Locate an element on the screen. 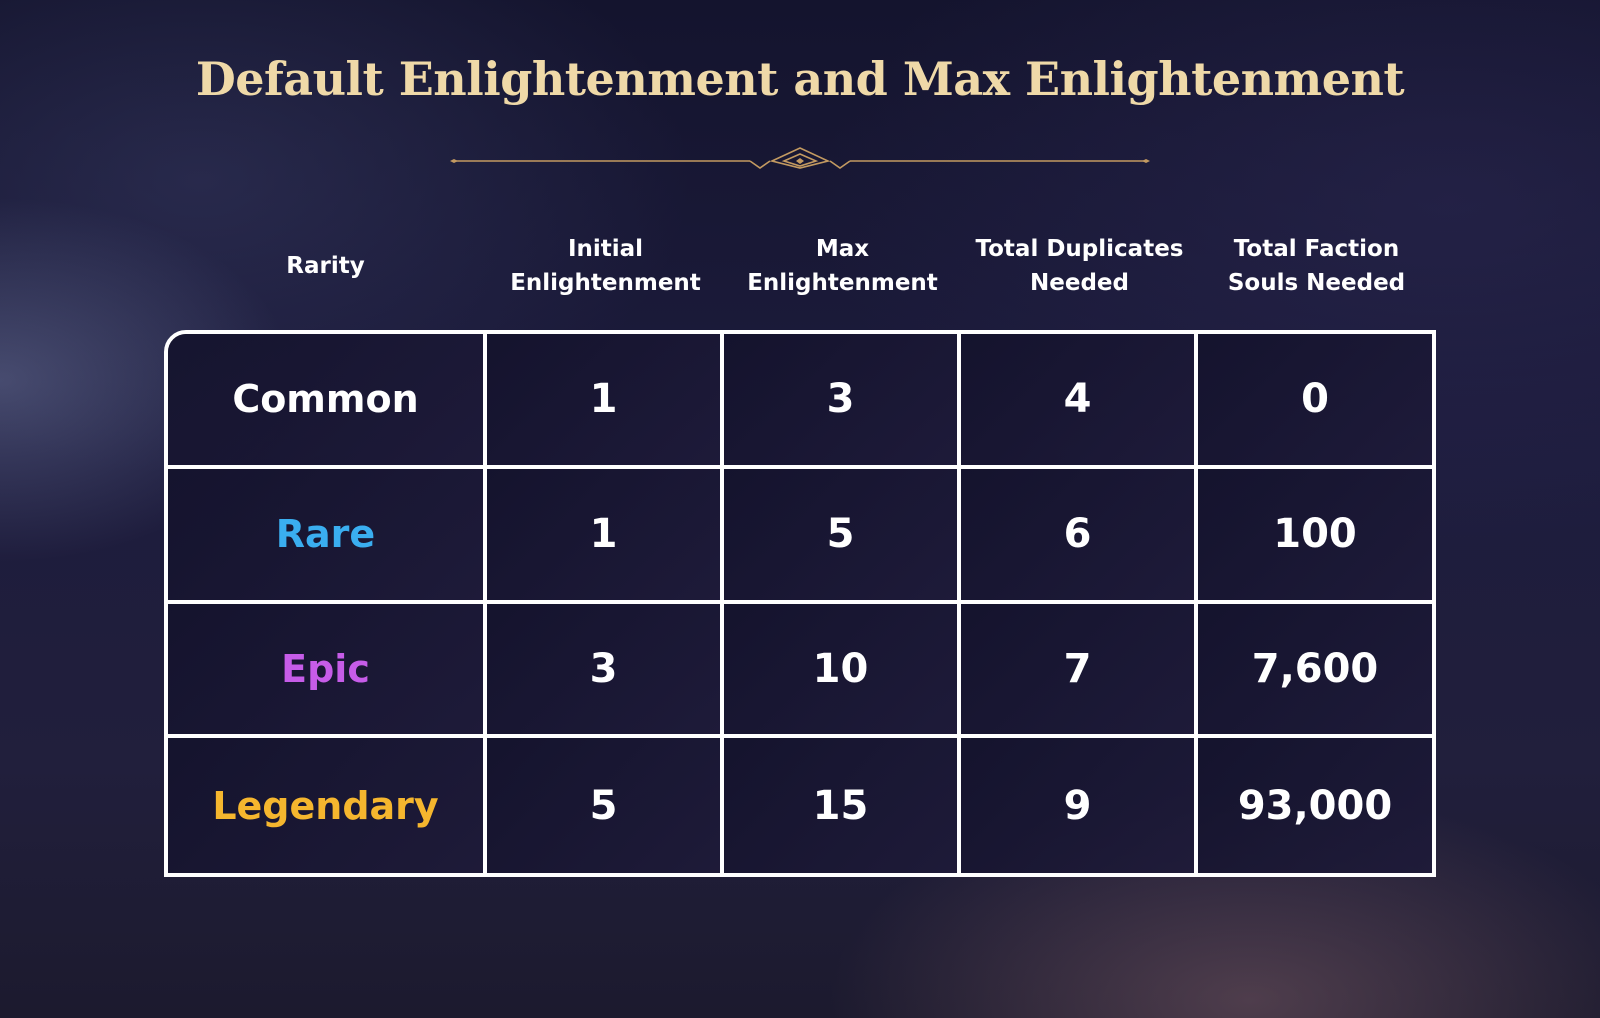 The width and height of the screenshot is (1600, 1018). rarity-cell-epic: Epic is located at coordinates (327, 671).